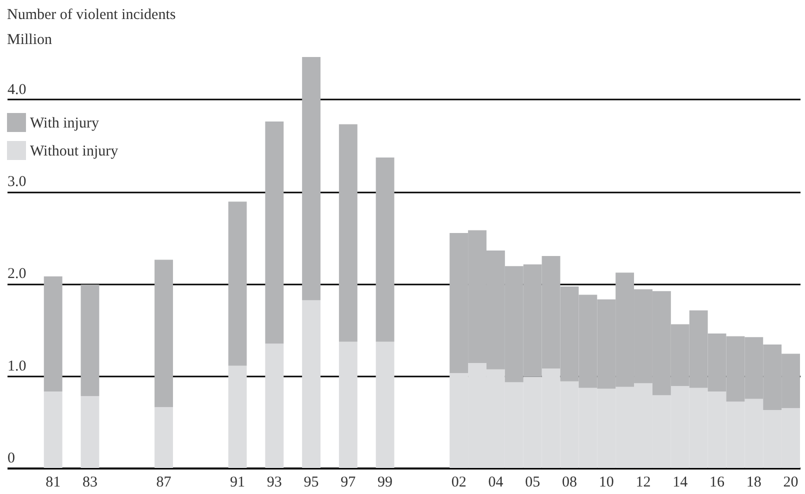 Image resolution: width=805 pixels, height=494 pixels. What do you see at coordinates (30, 40) in the screenshot?
I see `chart-subtitle: Million` at bounding box center [30, 40].